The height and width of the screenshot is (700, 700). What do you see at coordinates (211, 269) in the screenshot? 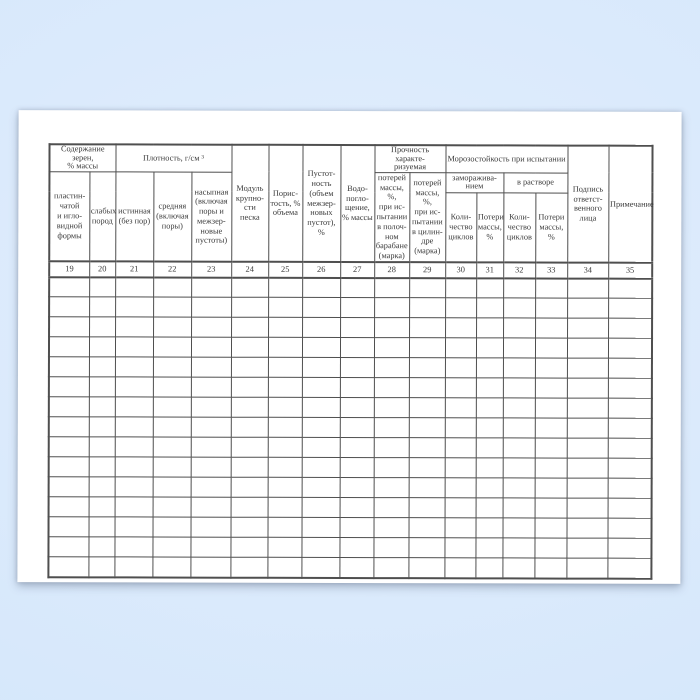
I see `col-number-23: 23` at bounding box center [211, 269].